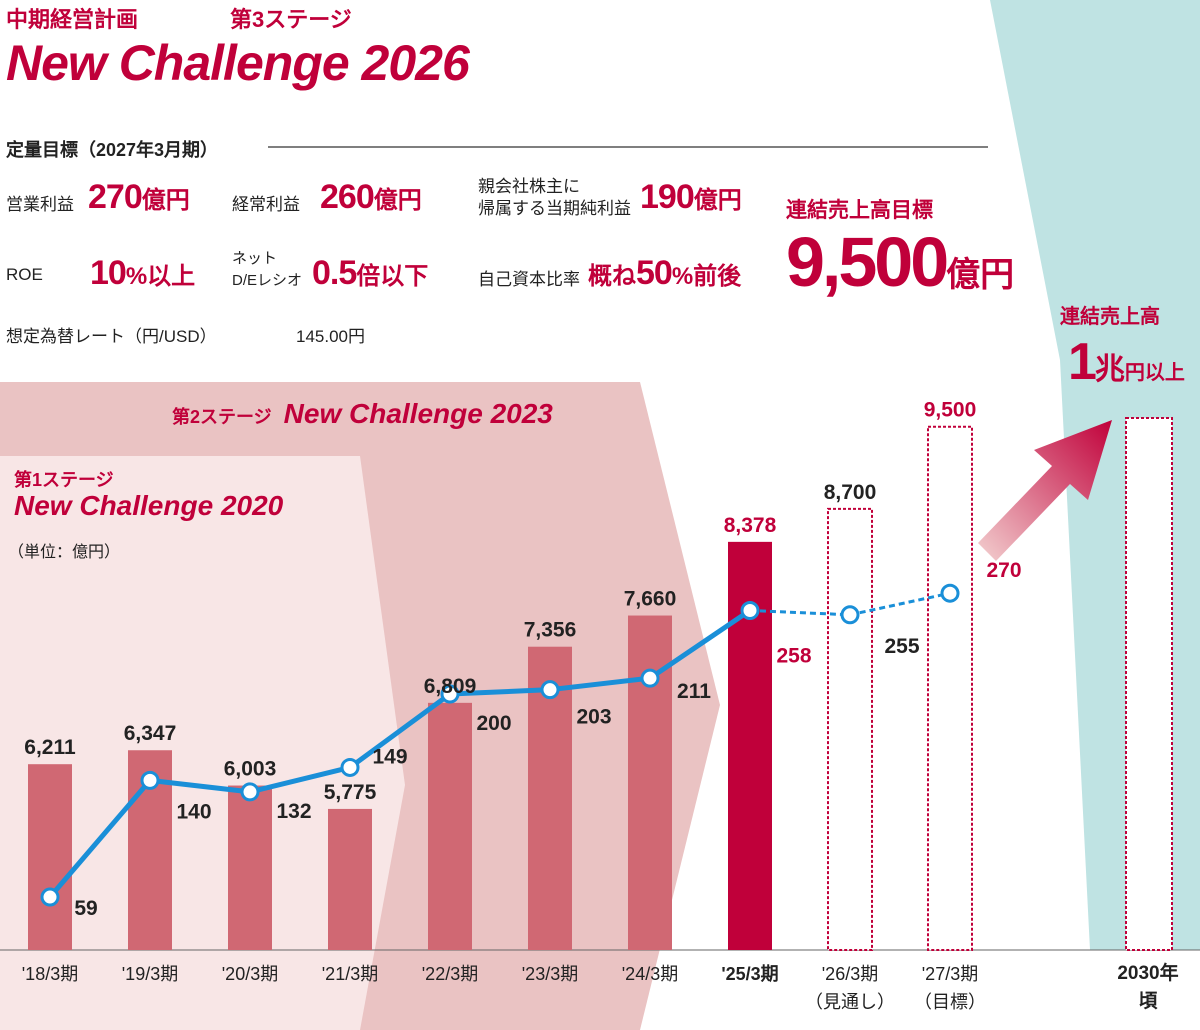 This screenshot has height=1030, width=1200. What do you see at coordinates (111, 336) in the screenshot?
I see `fx-rate-label: 想定為替レート（円/USD）` at bounding box center [111, 336].